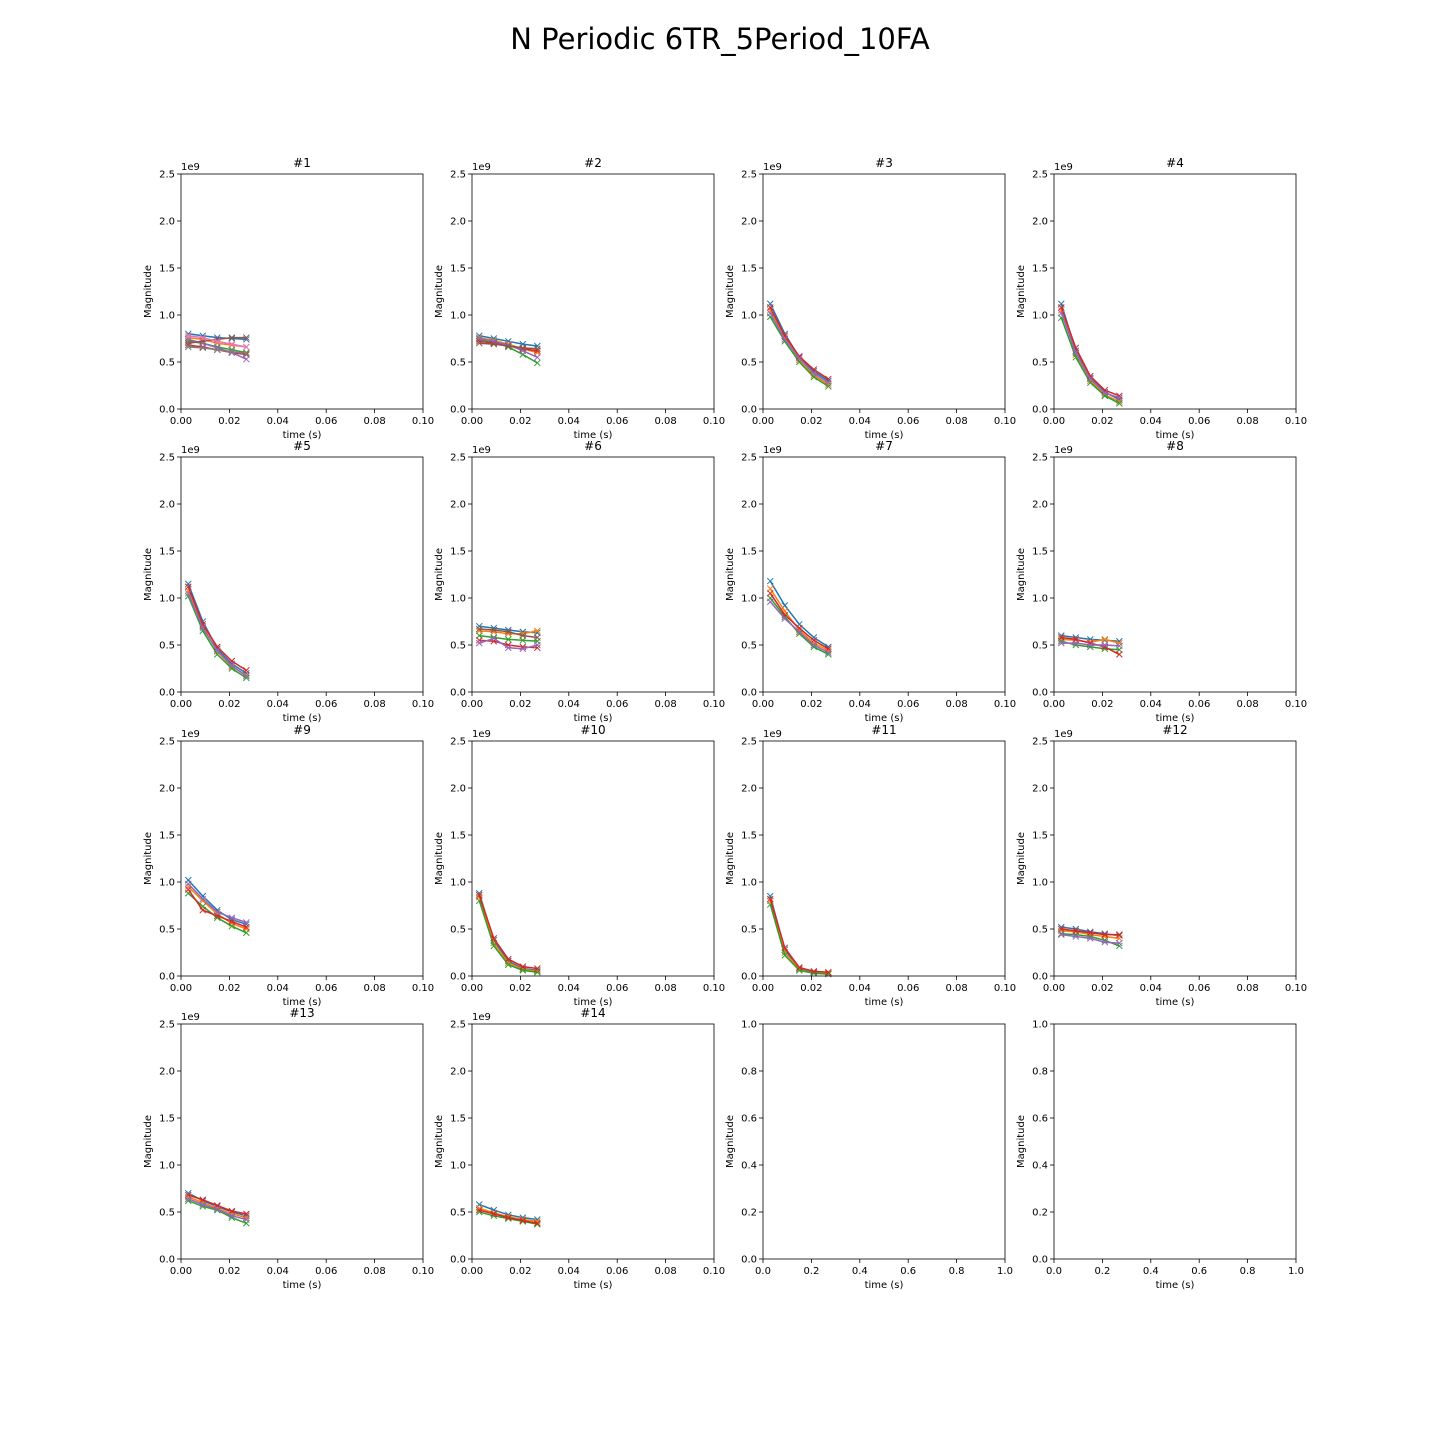 Image resolution: width=1440 pixels, height=1440 pixels. What do you see at coordinates (593, 435) in the screenshot?
I see `x-axis-label: time (s)` at bounding box center [593, 435].